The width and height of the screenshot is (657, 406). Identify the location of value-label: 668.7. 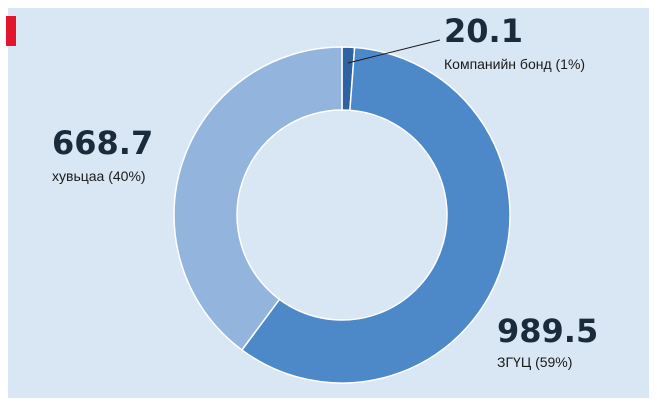
(102, 143).